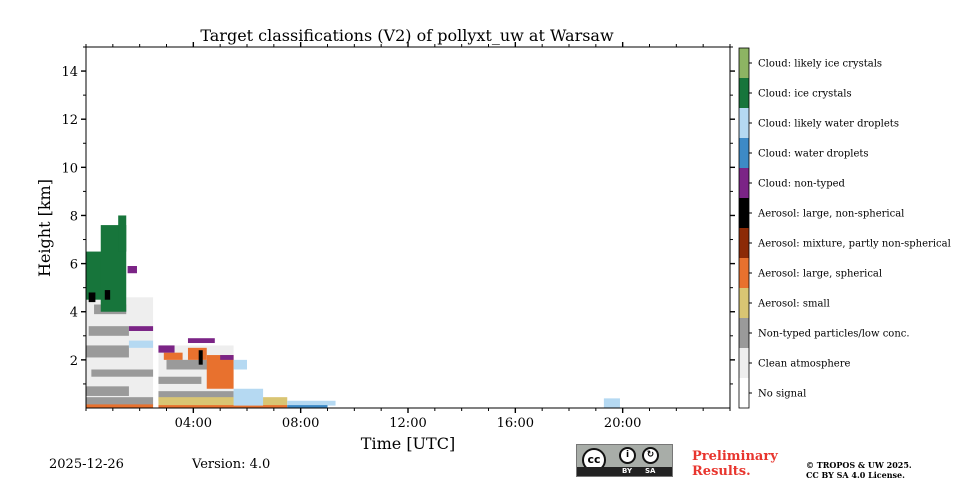 This screenshot has width=960, height=480. Describe the element at coordinates (74, 361) in the screenshot. I see `y-tick-label: 2` at that location.